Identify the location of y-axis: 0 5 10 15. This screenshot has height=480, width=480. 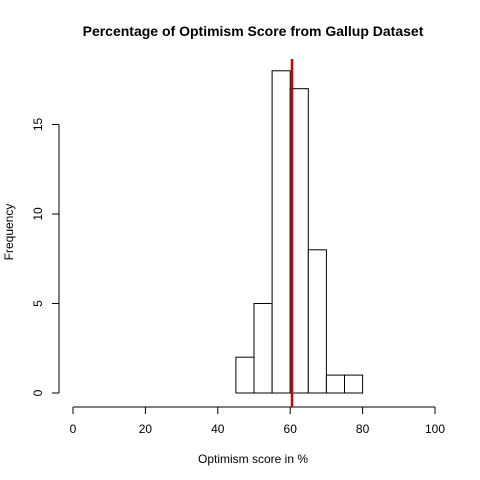
(45, 257).